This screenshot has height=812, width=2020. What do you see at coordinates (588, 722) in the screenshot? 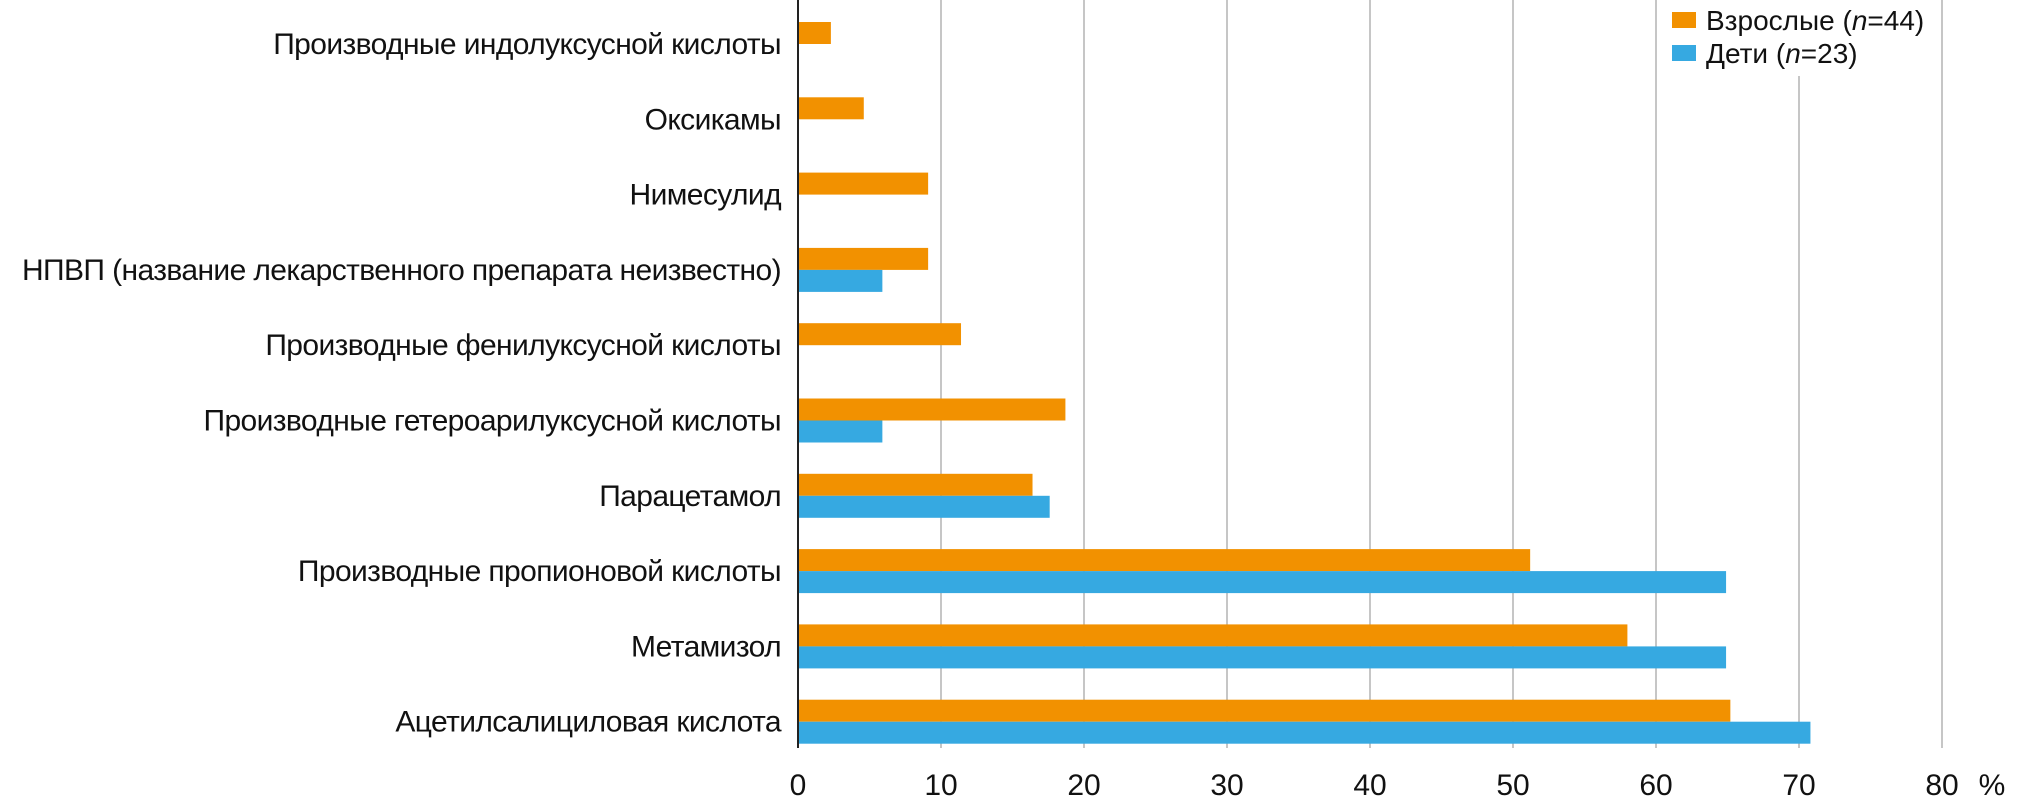
I see `category-label: Ацетилсалициловая кислота` at bounding box center [588, 722].